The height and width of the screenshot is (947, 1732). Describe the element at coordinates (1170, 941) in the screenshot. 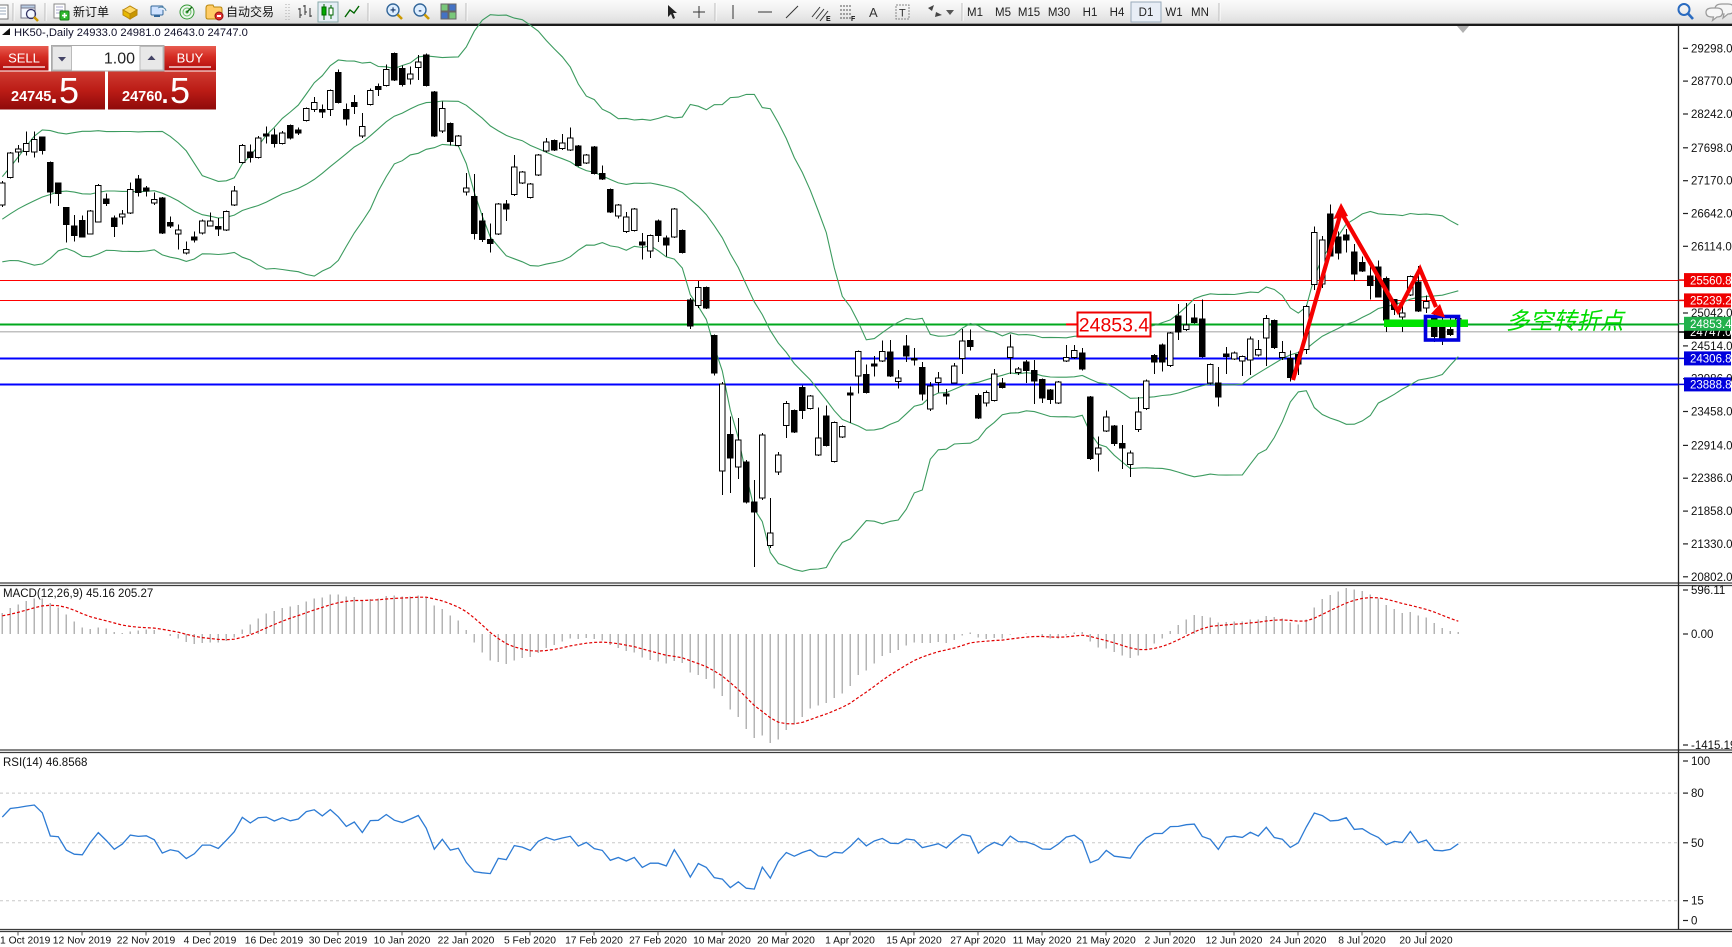

I see `svg-text: 2 Jun 2020` at that location.